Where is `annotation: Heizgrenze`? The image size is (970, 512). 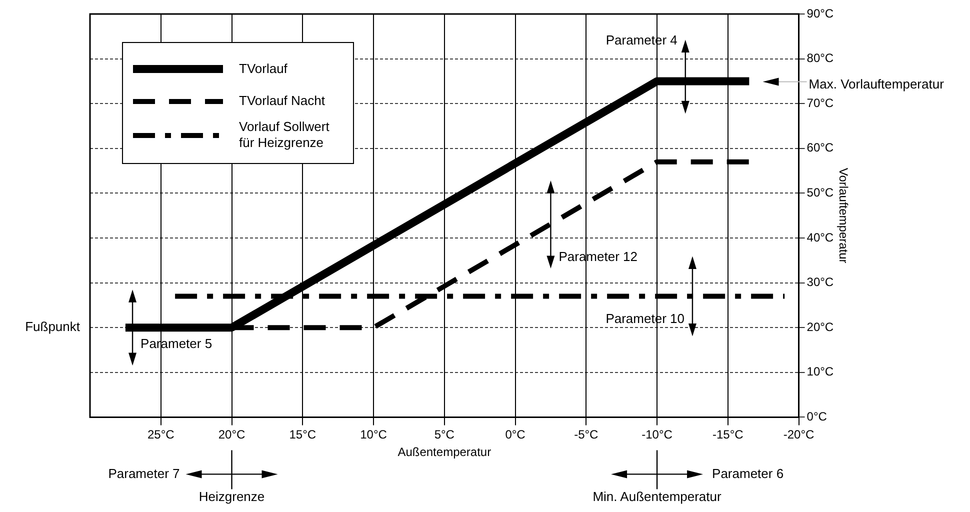
annotation: Heizgrenze is located at coordinates (231, 496).